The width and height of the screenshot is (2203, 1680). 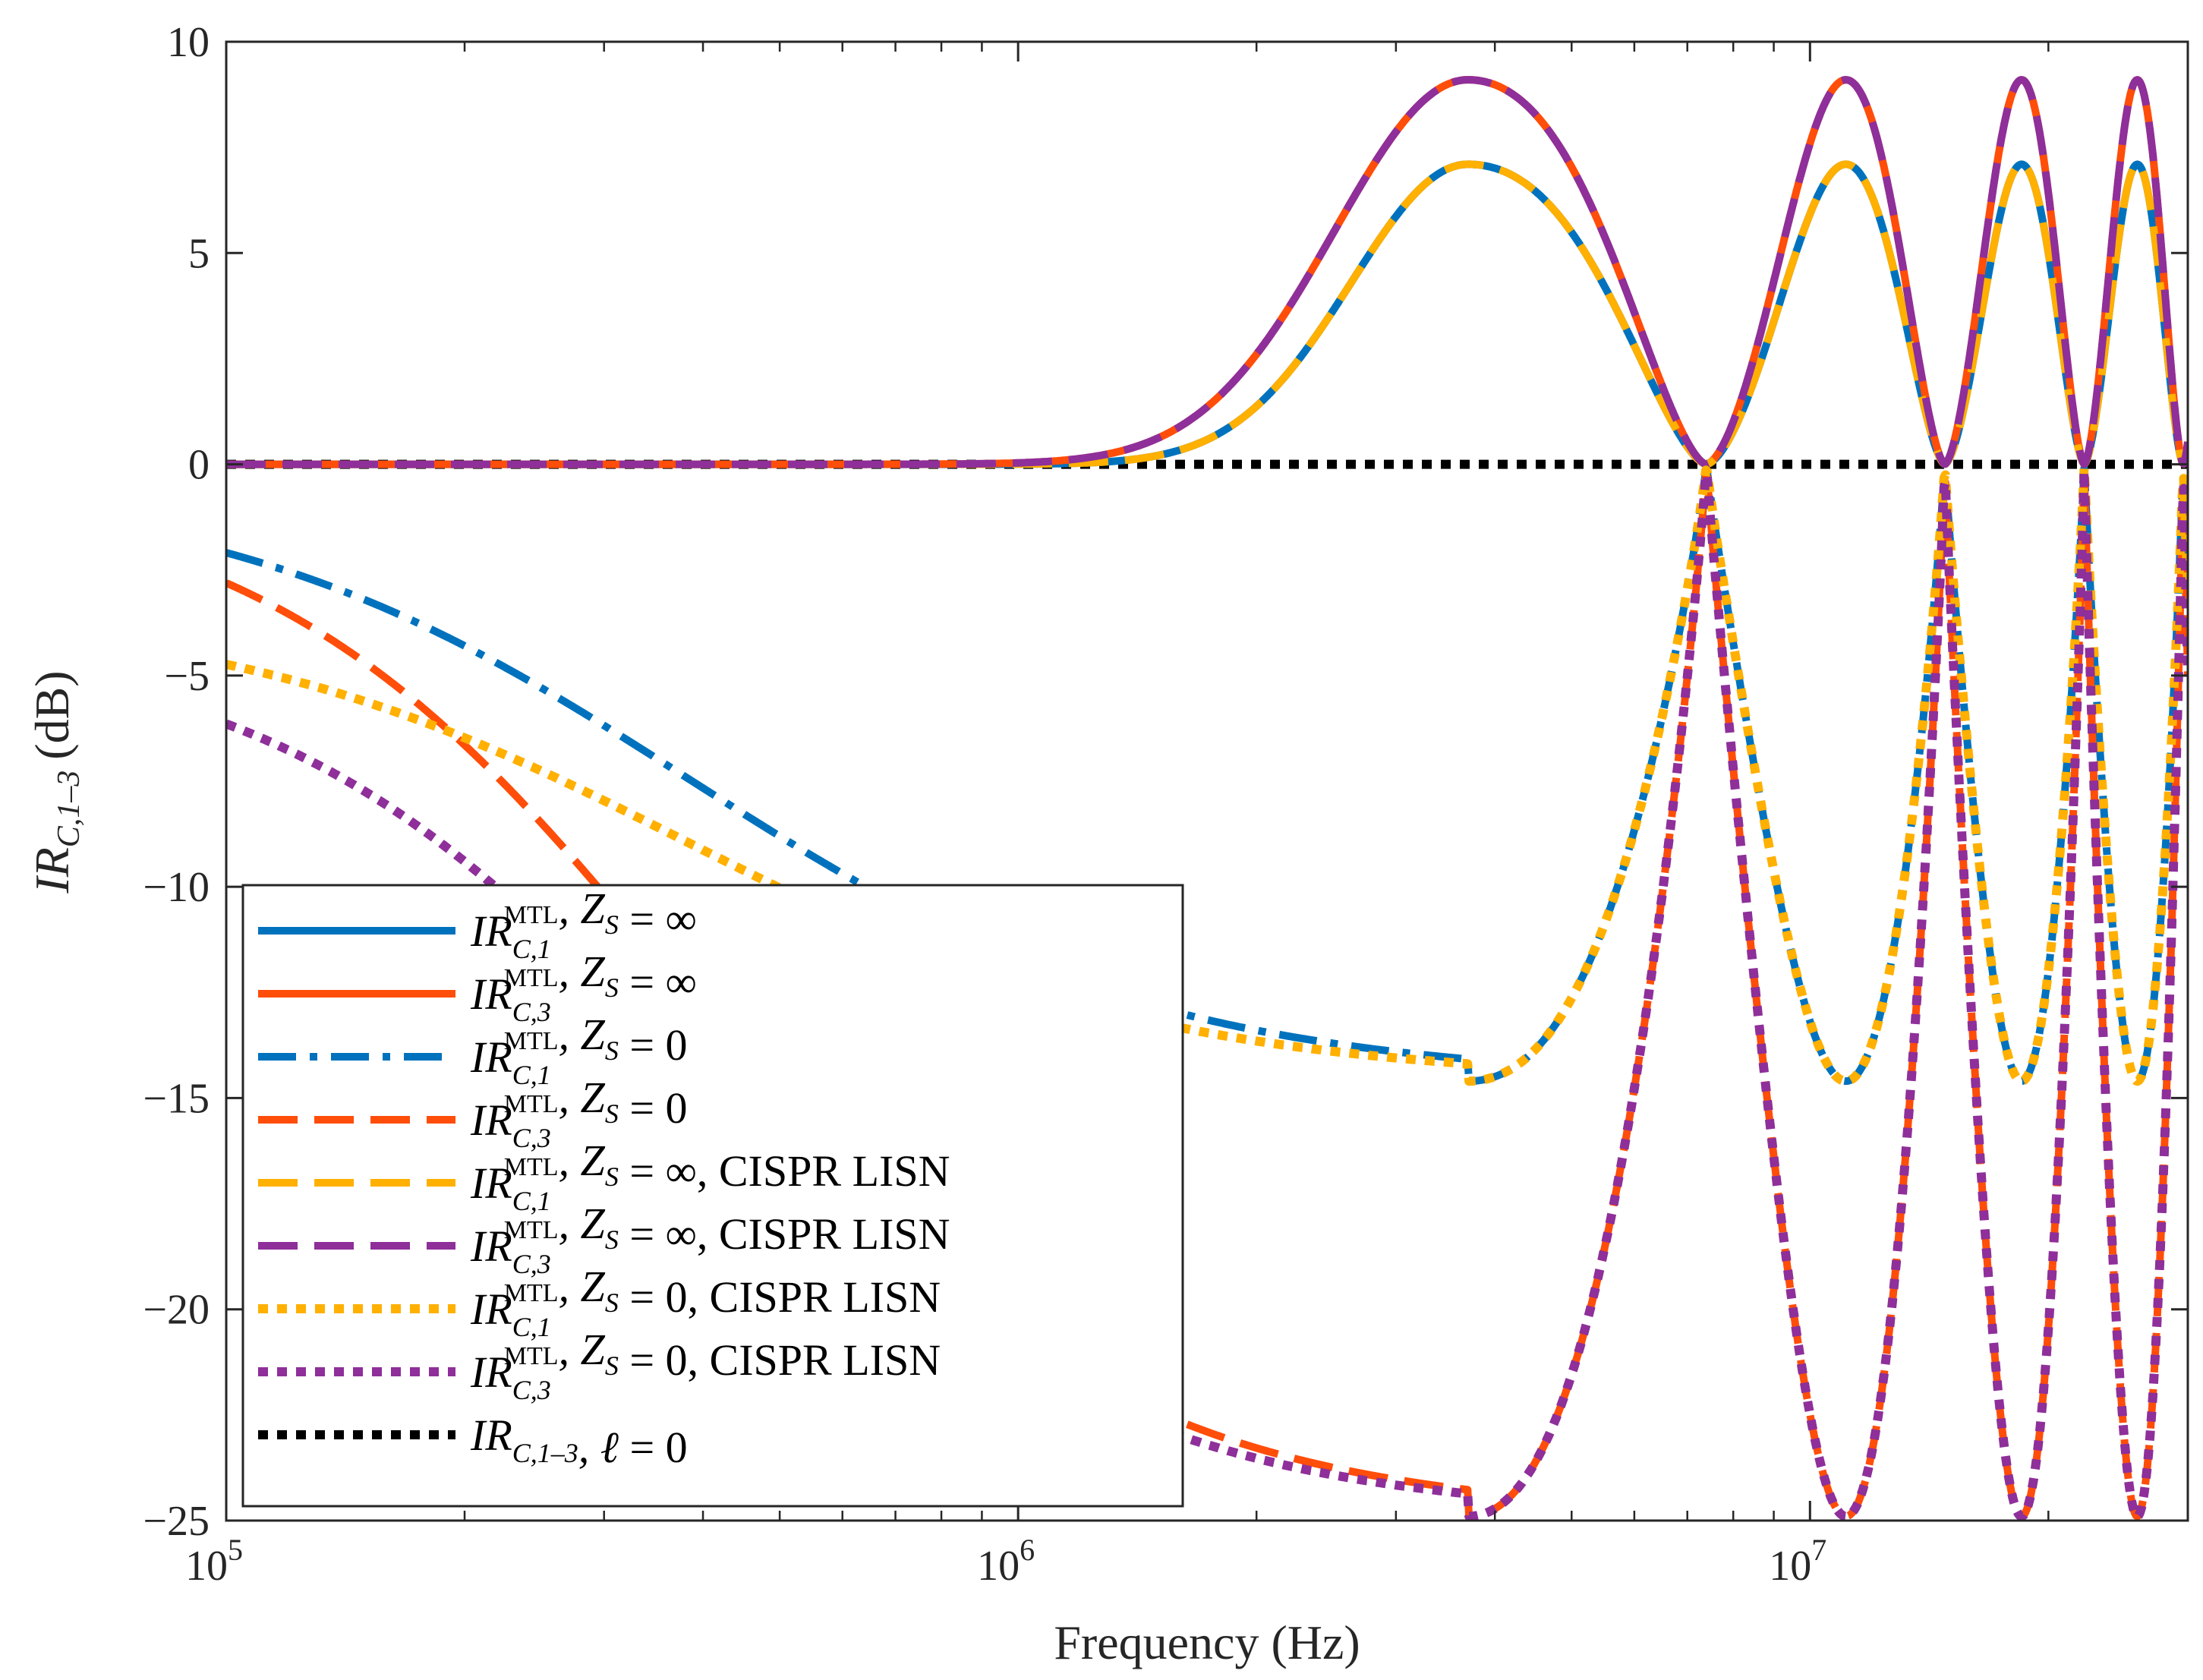 I want to click on y-label-base: IR, so click(x=52, y=870).